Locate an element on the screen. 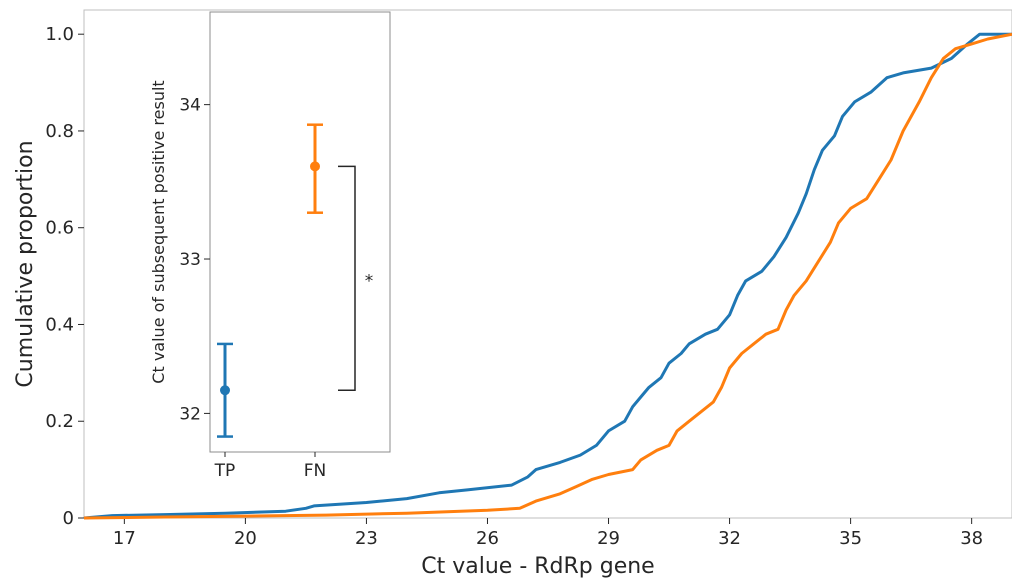 This screenshot has width=1012, height=583. inset-x-tick-label: TP is located at coordinates (225, 471).